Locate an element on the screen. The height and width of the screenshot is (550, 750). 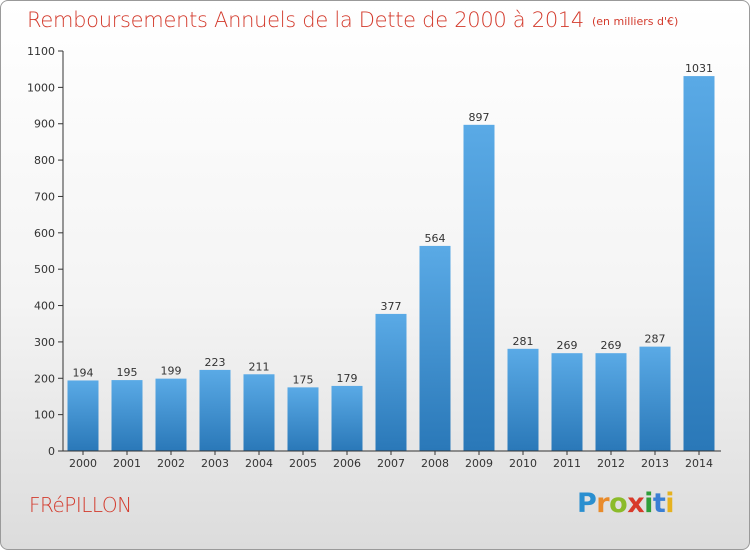
x-tick-label: 2001 is located at coordinates (127, 463).